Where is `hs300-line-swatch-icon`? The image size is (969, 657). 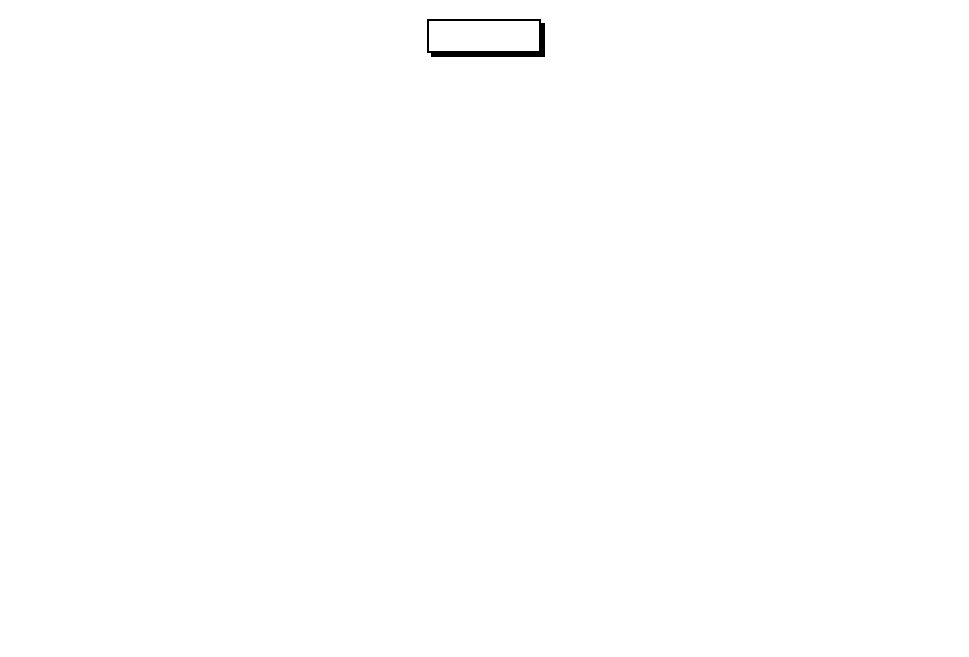 hs300-line-swatch-icon is located at coordinates (455, 36).